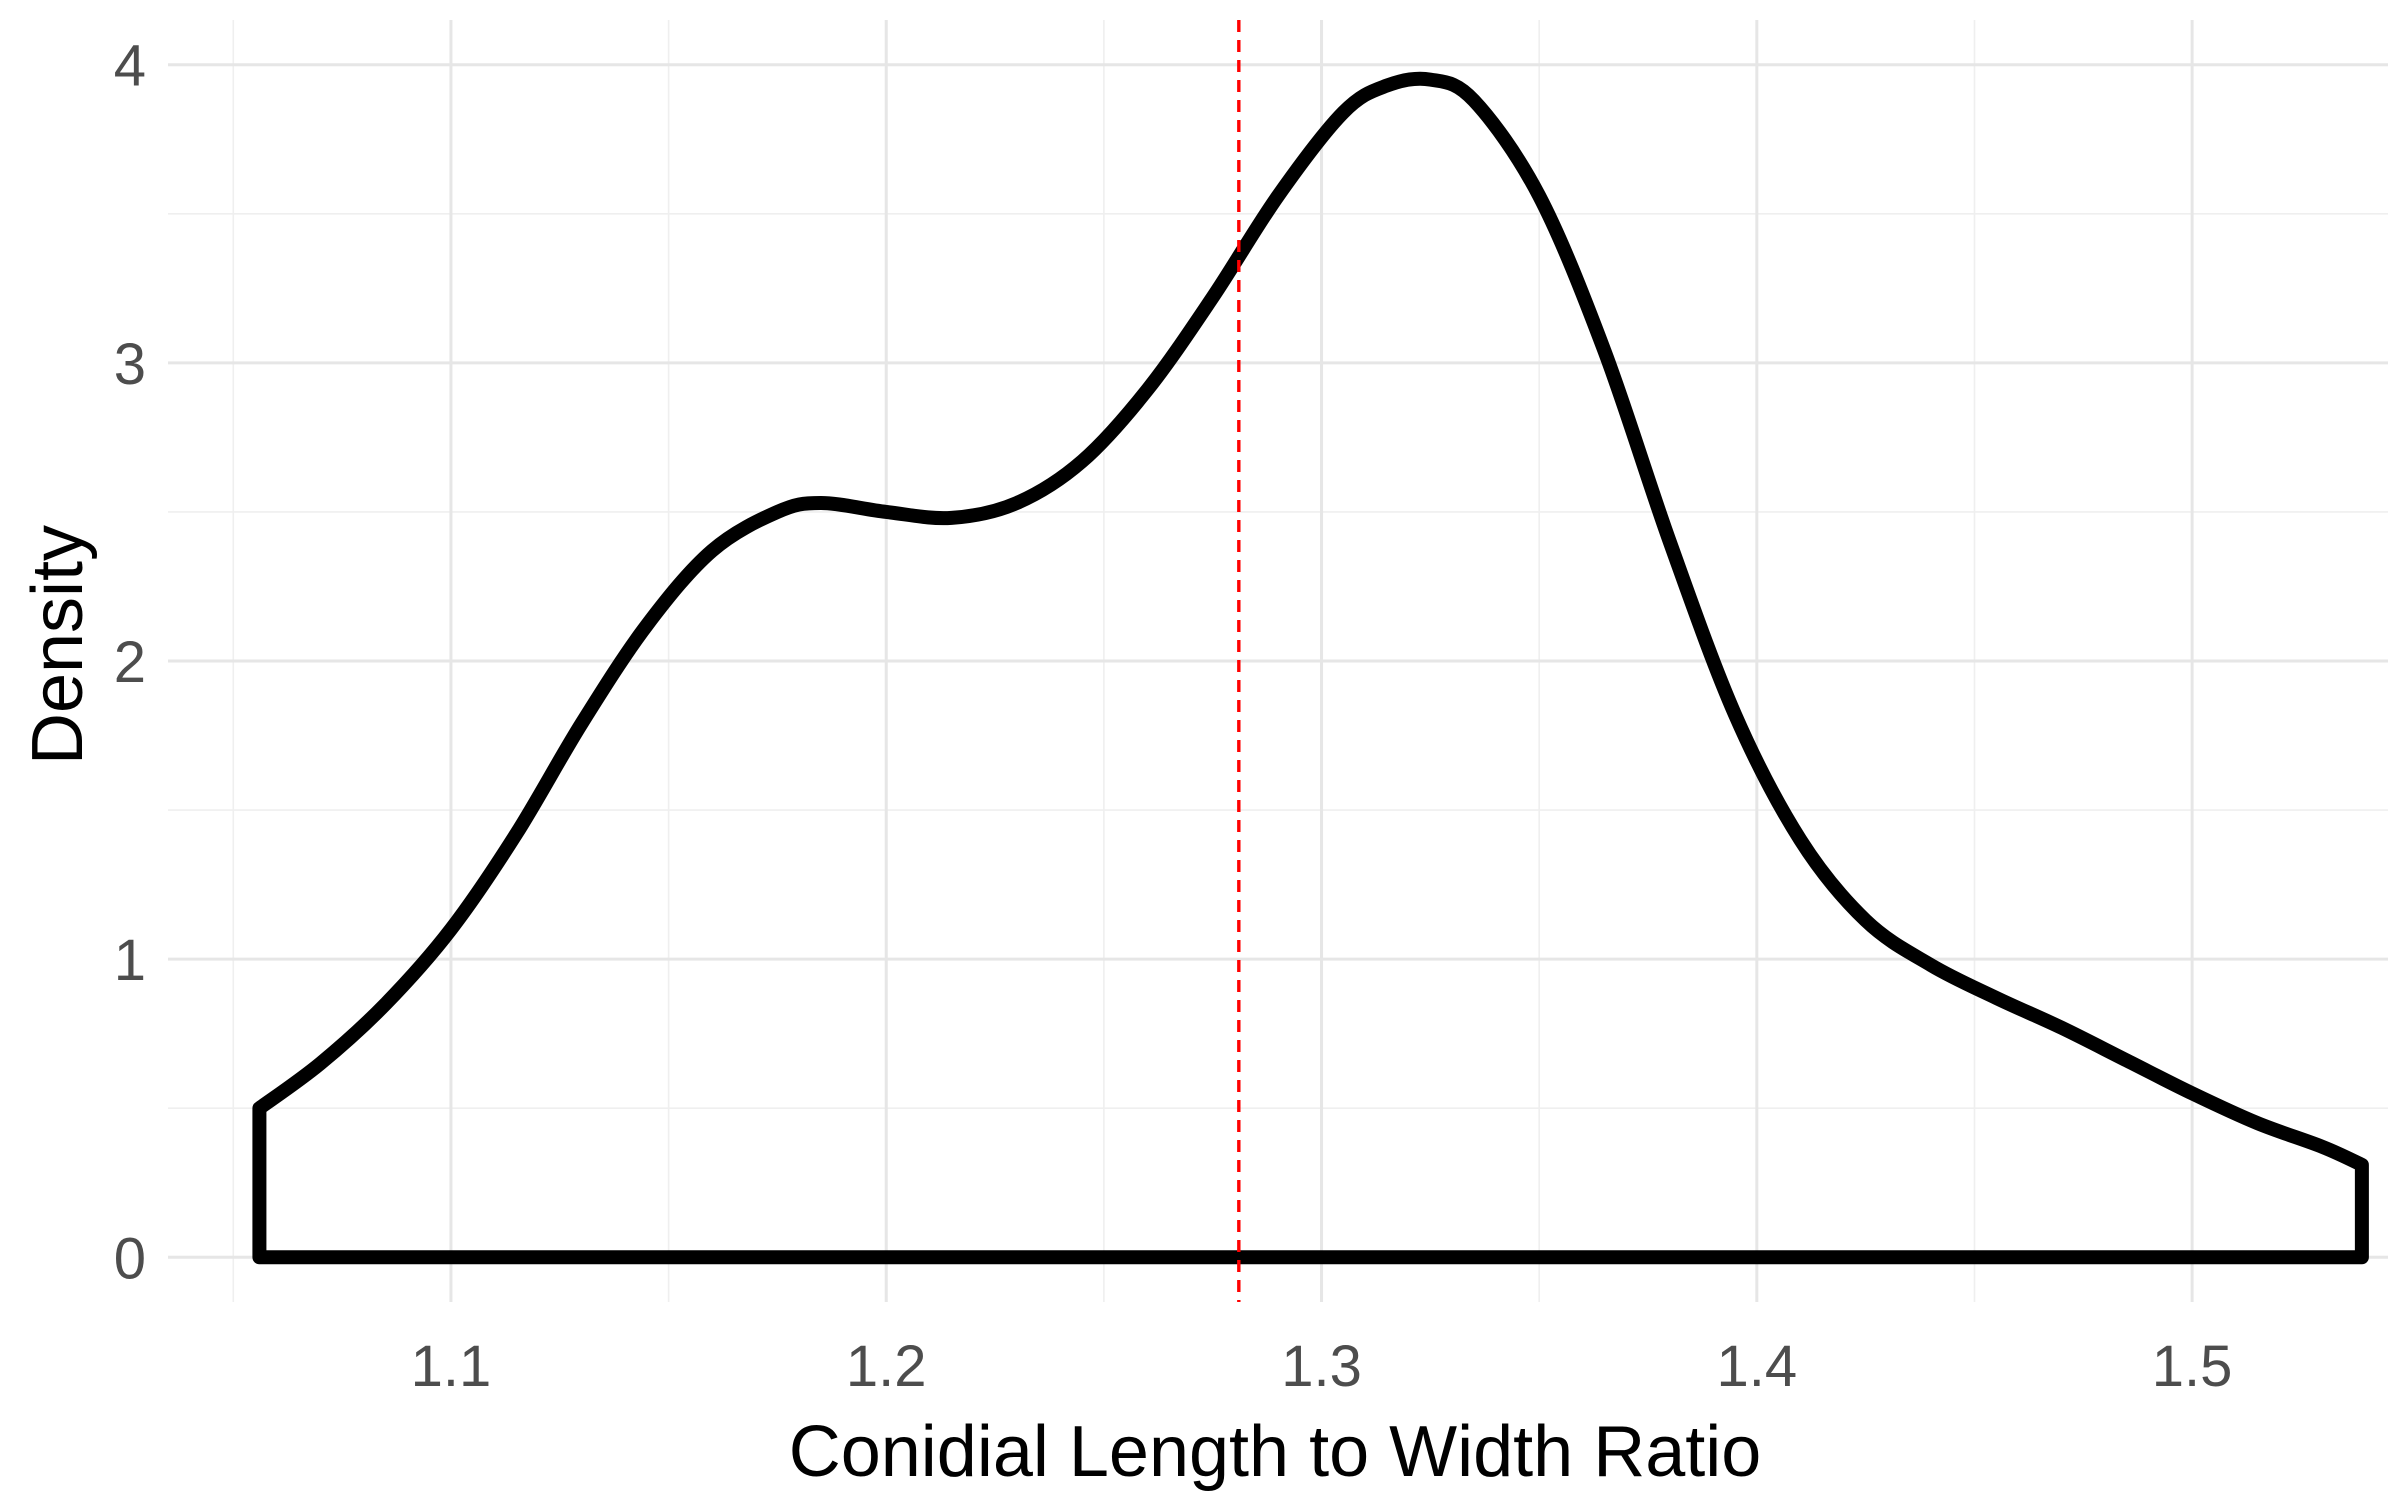  I want to click on x-tick-label: 1.1, so click(451, 1366).